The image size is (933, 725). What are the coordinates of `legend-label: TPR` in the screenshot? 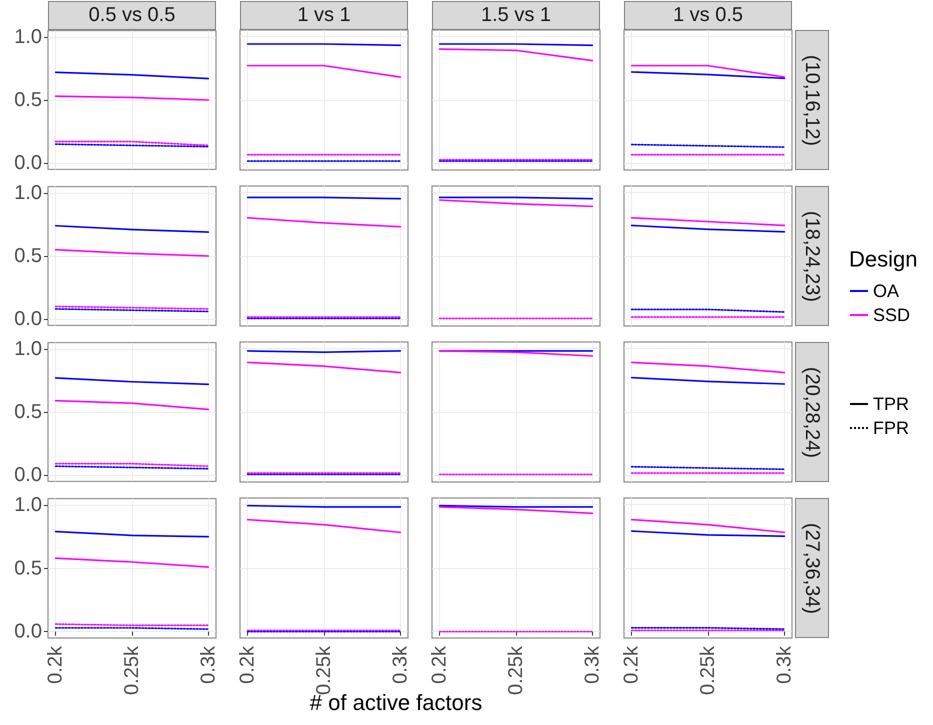 It's located at (891, 404).